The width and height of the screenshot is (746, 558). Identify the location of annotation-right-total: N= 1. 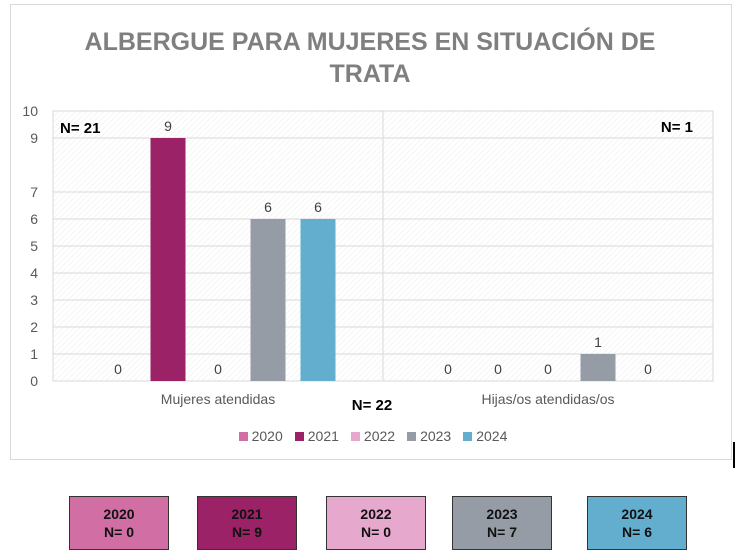
(677, 127).